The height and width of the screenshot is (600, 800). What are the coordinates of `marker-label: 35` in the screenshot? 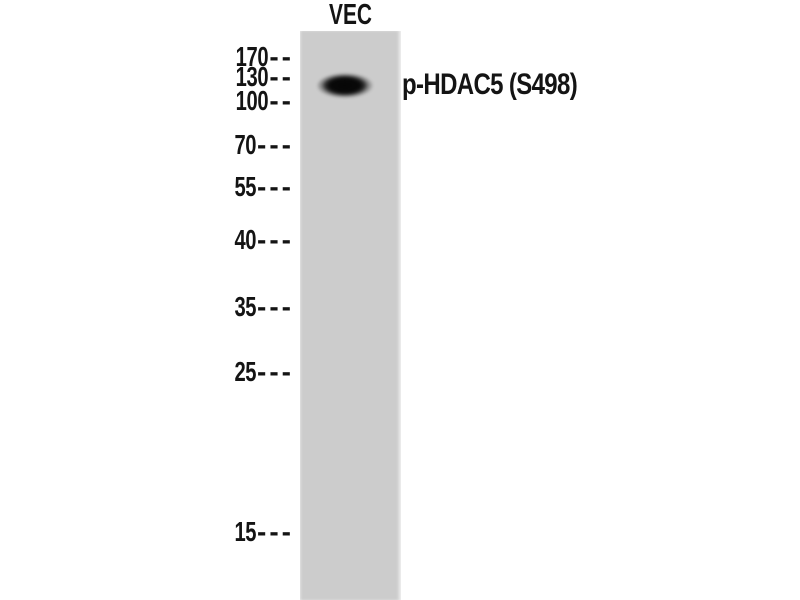 It's located at (245, 306).